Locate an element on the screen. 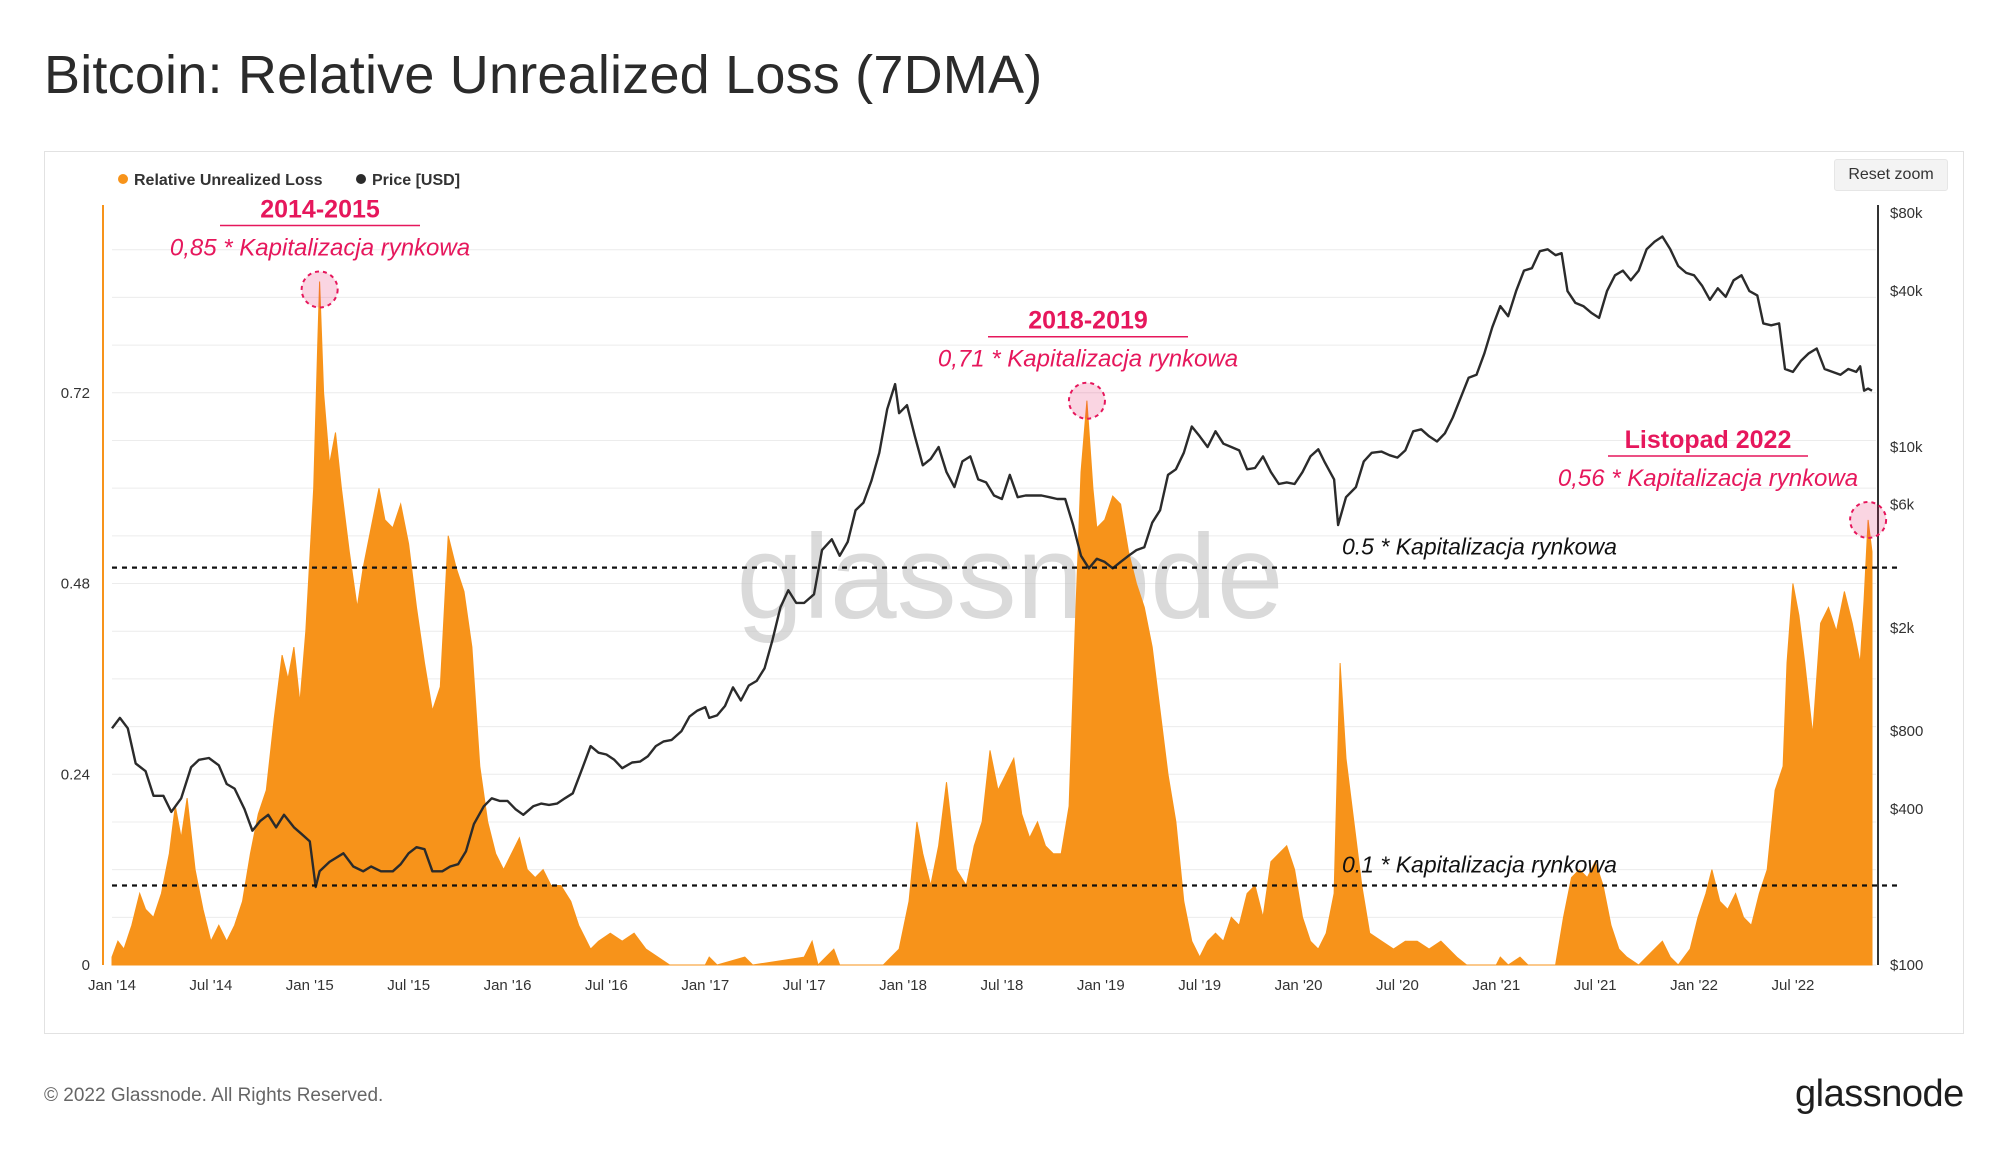  page-title: Bitcoin: Relative Unrealized Loss (7DMA) is located at coordinates (543, 75).